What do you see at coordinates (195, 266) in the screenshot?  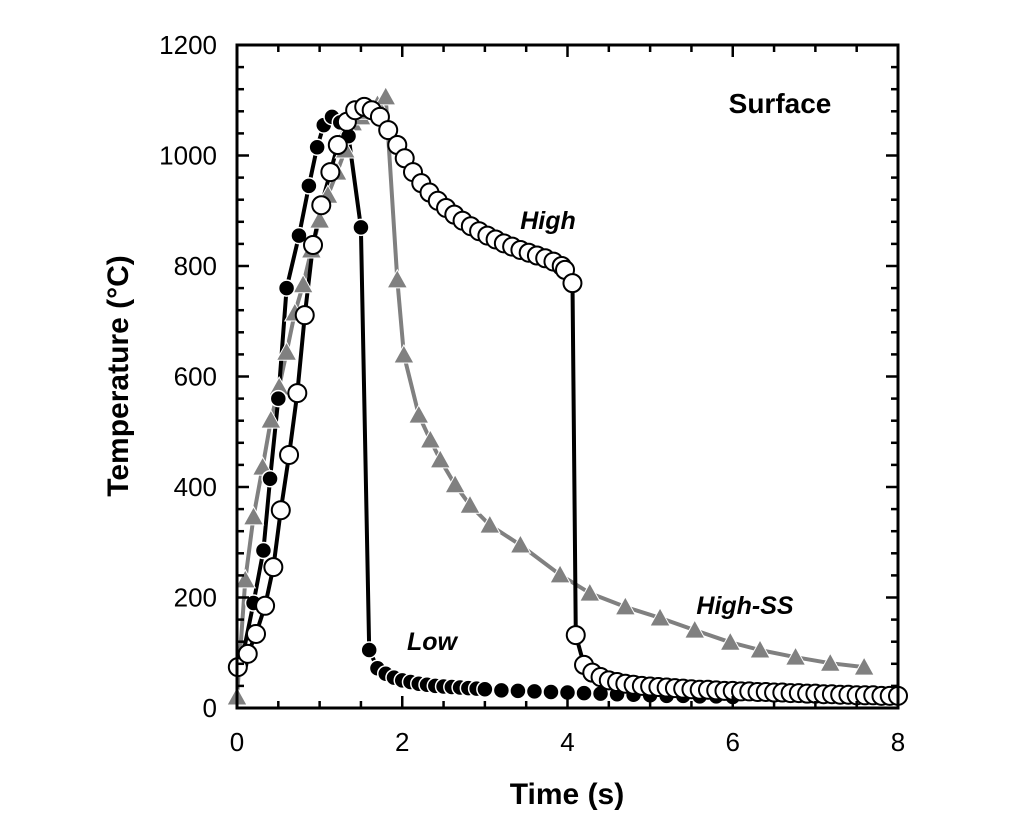 I see `y-tick-label: 800` at bounding box center [195, 266].